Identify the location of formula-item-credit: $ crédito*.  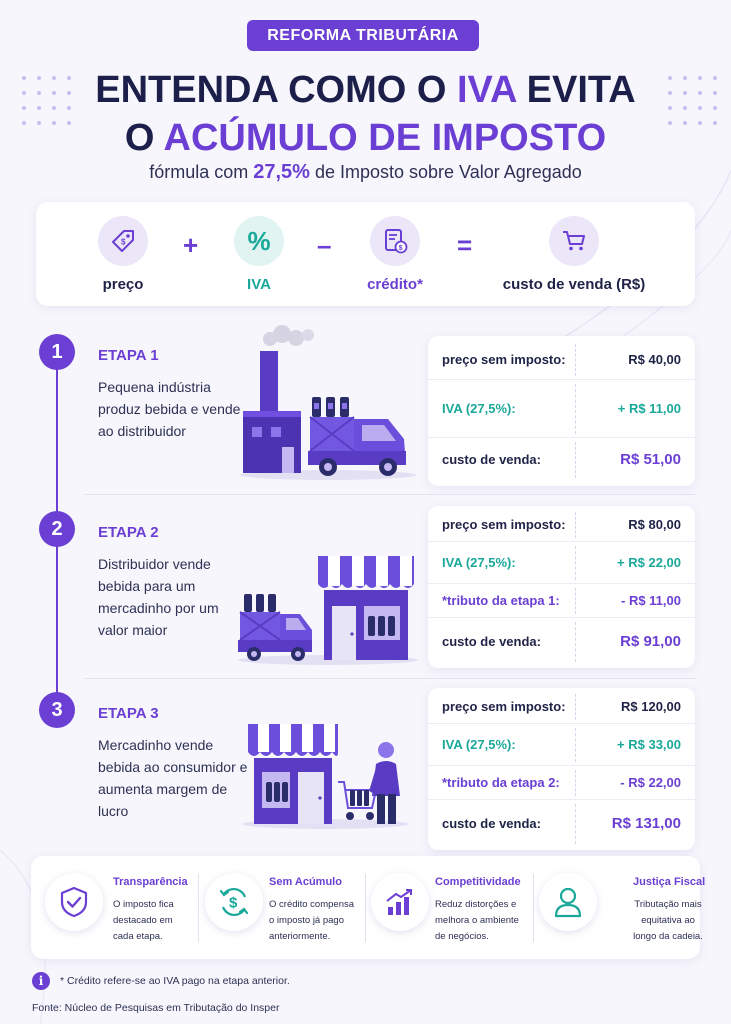
(395, 254).